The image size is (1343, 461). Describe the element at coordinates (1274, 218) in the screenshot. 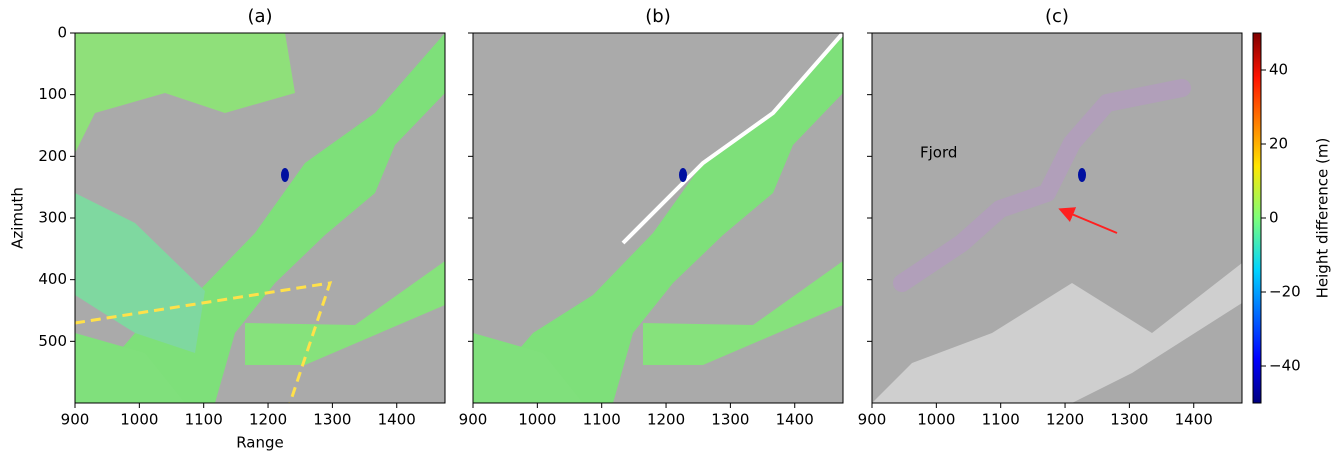

I see `colorbar-tick-label: 0` at that location.